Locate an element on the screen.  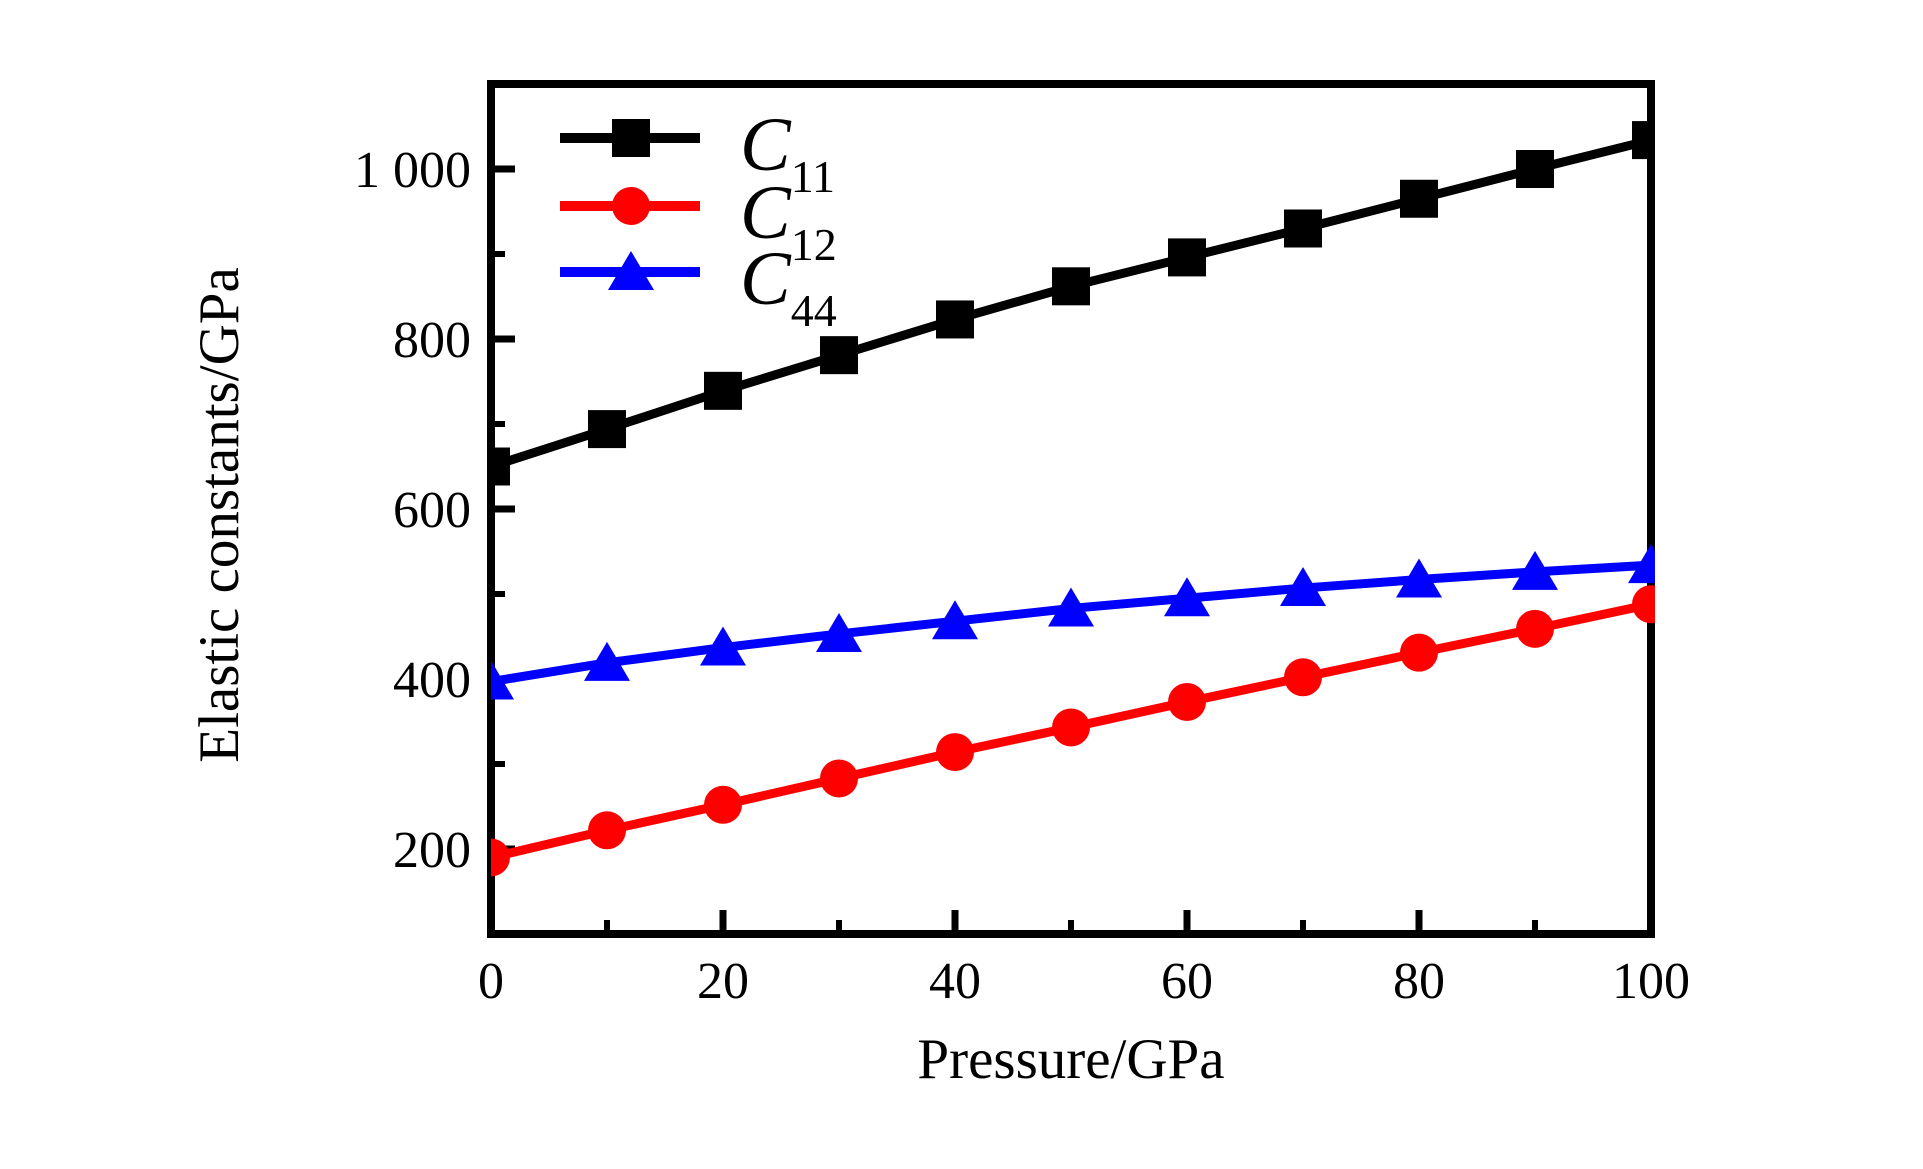
x-tick-label: 80 is located at coordinates (1419, 981).